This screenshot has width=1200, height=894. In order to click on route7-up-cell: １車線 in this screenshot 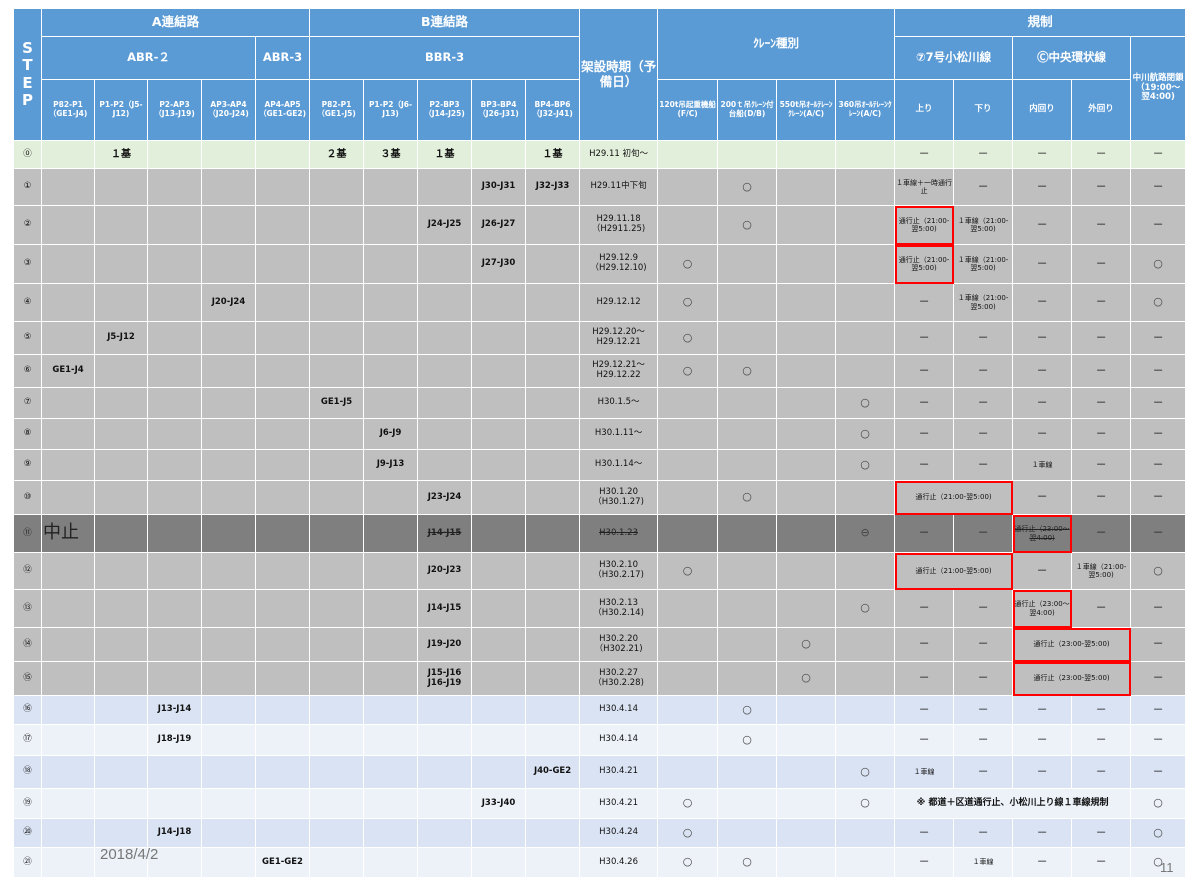, I will do `click(924, 772)`.